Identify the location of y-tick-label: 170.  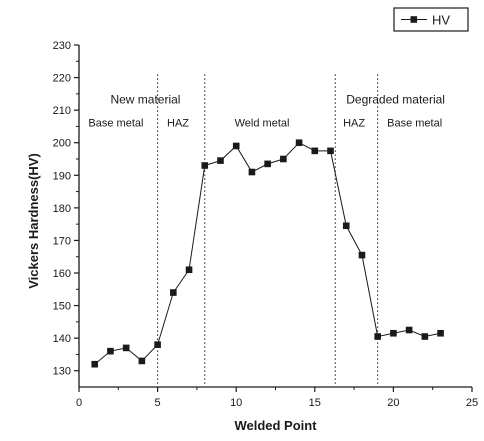
(62, 241).